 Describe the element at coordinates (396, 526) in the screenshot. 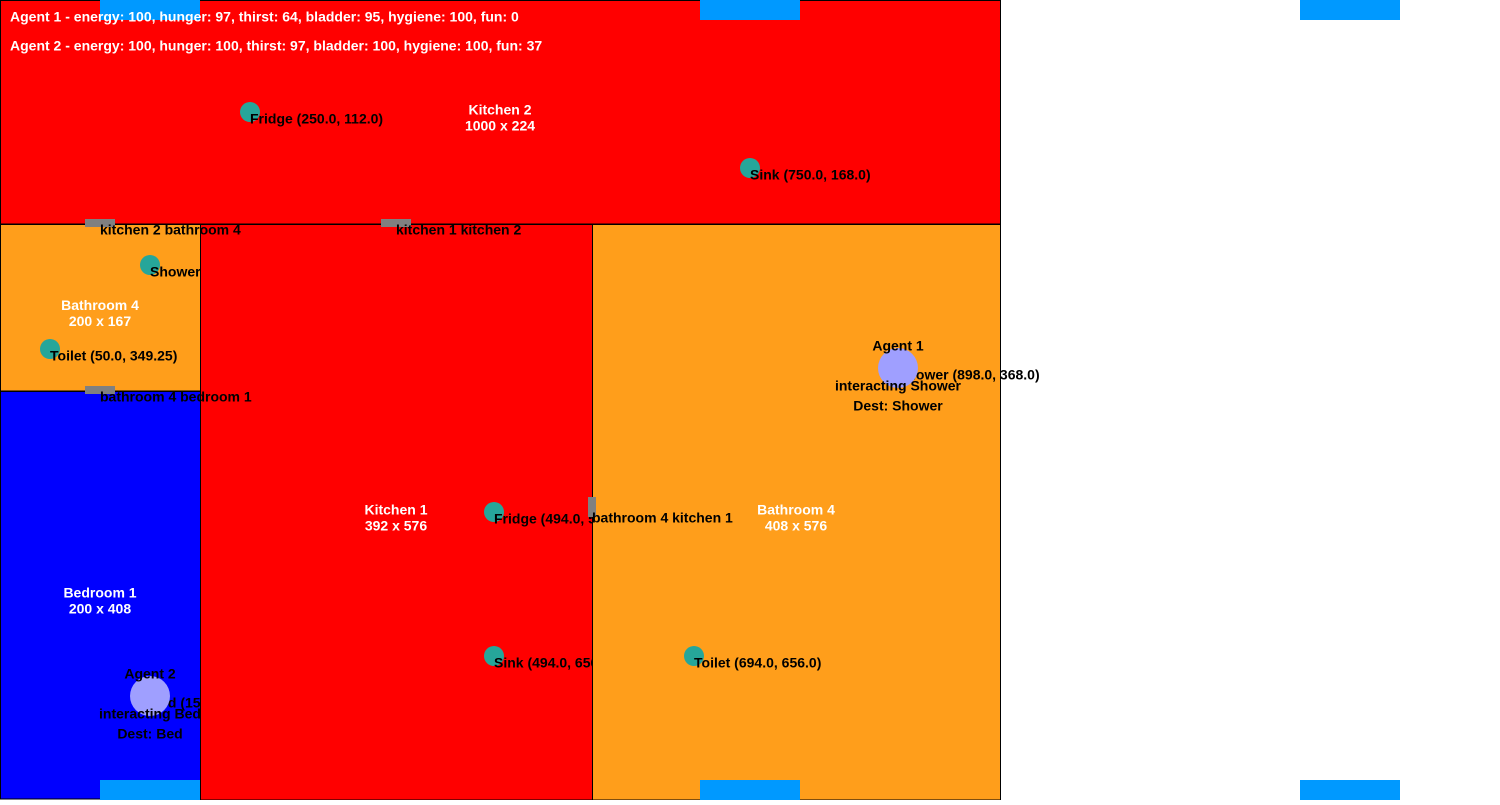

I see `room-size: 392 x 576` at that location.